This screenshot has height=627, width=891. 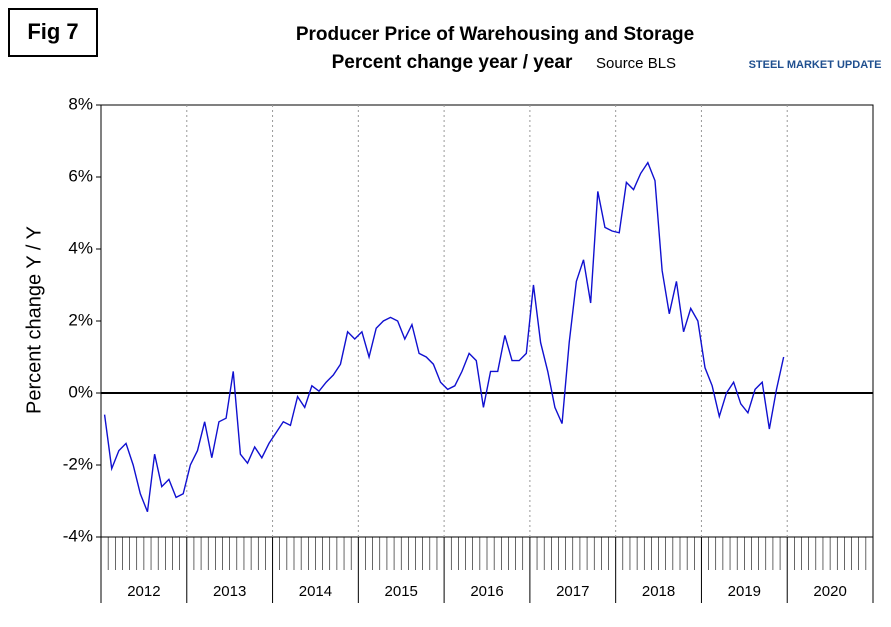 What do you see at coordinates (815, 65) in the screenshot?
I see `logo: STEEL MARKET UPDATE` at bounding box center [815, 65].